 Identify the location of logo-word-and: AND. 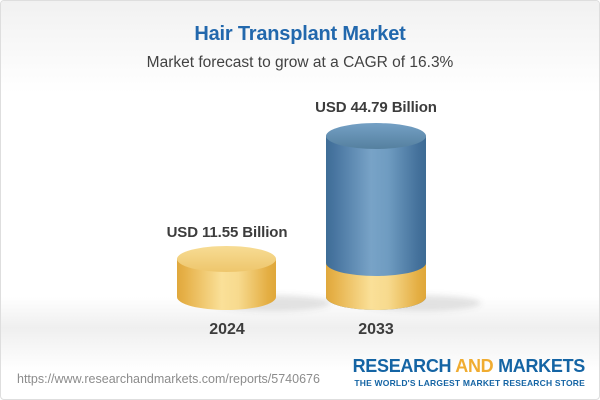
(474, 366).